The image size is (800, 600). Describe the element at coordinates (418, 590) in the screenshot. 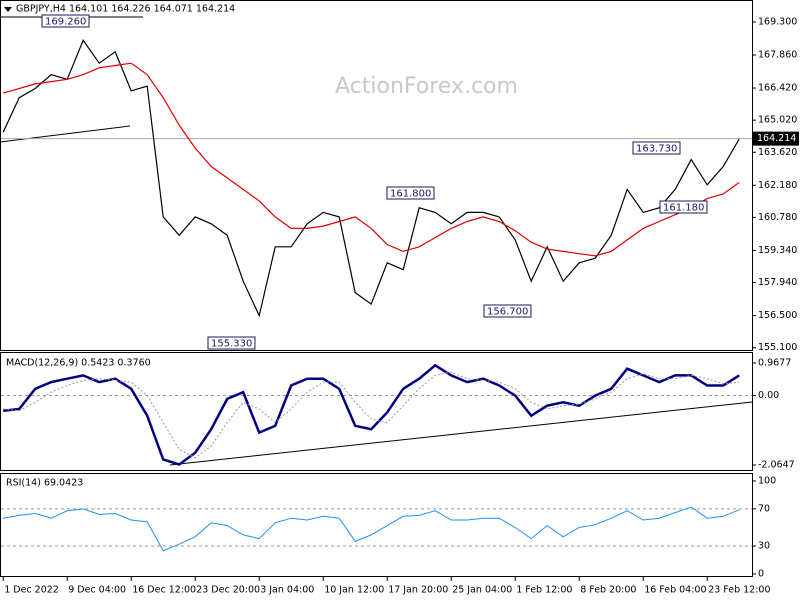

I see `x-tick-label: 17 Jan 20:00` at that location.